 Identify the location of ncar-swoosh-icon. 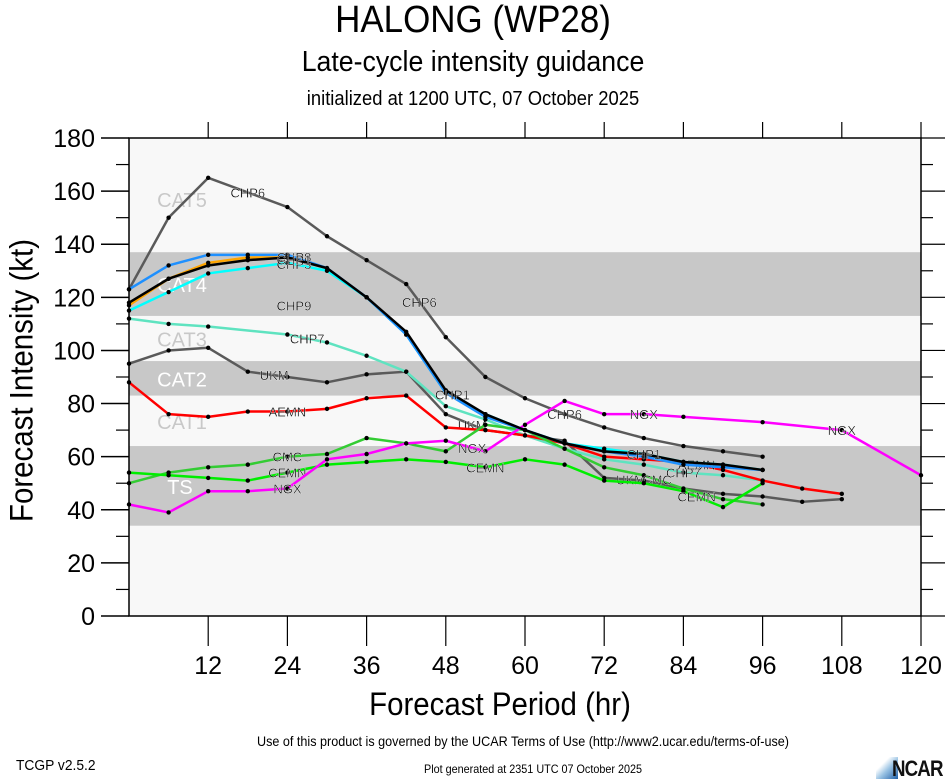
(887, 768).